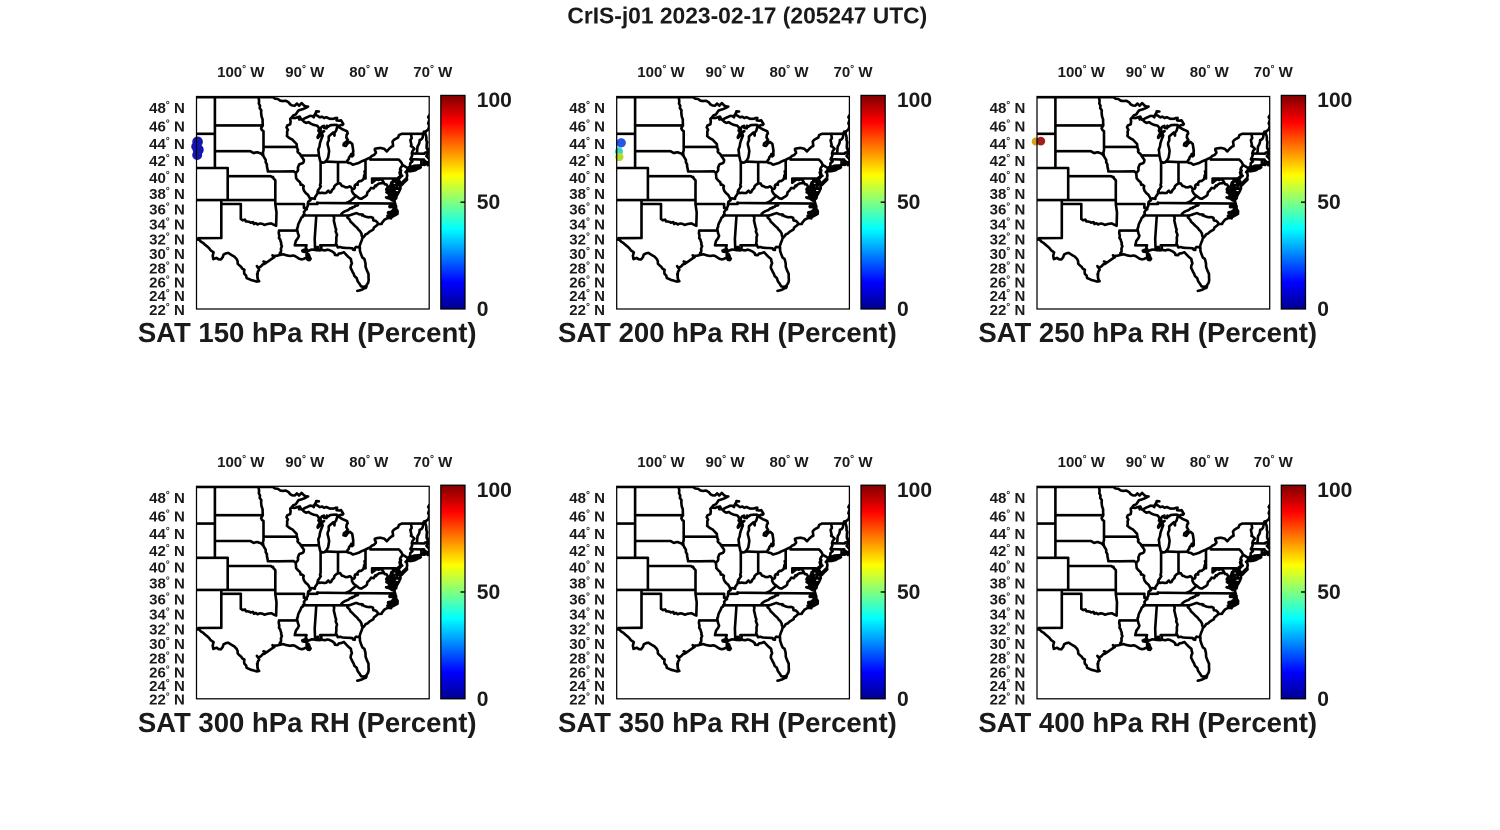 The height and width of the screenshot is (830, 1500). Describe the element at coordinates (1147, 722) in the screenshot. I see `svg-text: SAT 400 hPa RH (Percent)` at that location.